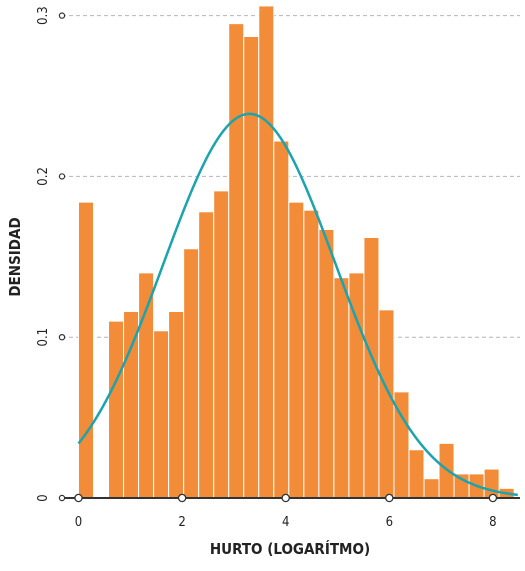  What do you see at coordinates (389, 522) in the screenshot?
I see `x-tick-label: 6` at bounding box center [389, 522].